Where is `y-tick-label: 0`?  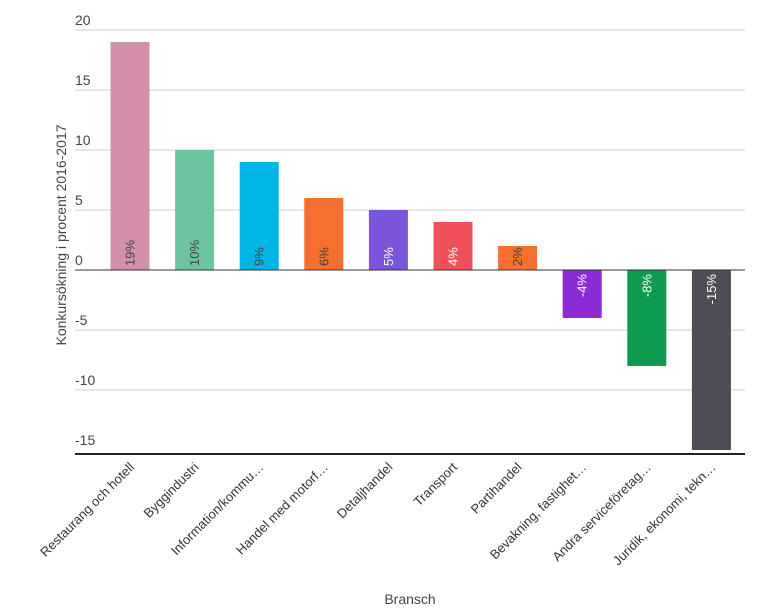 y-tick-label: 0 is located at coordinates (79, 260).